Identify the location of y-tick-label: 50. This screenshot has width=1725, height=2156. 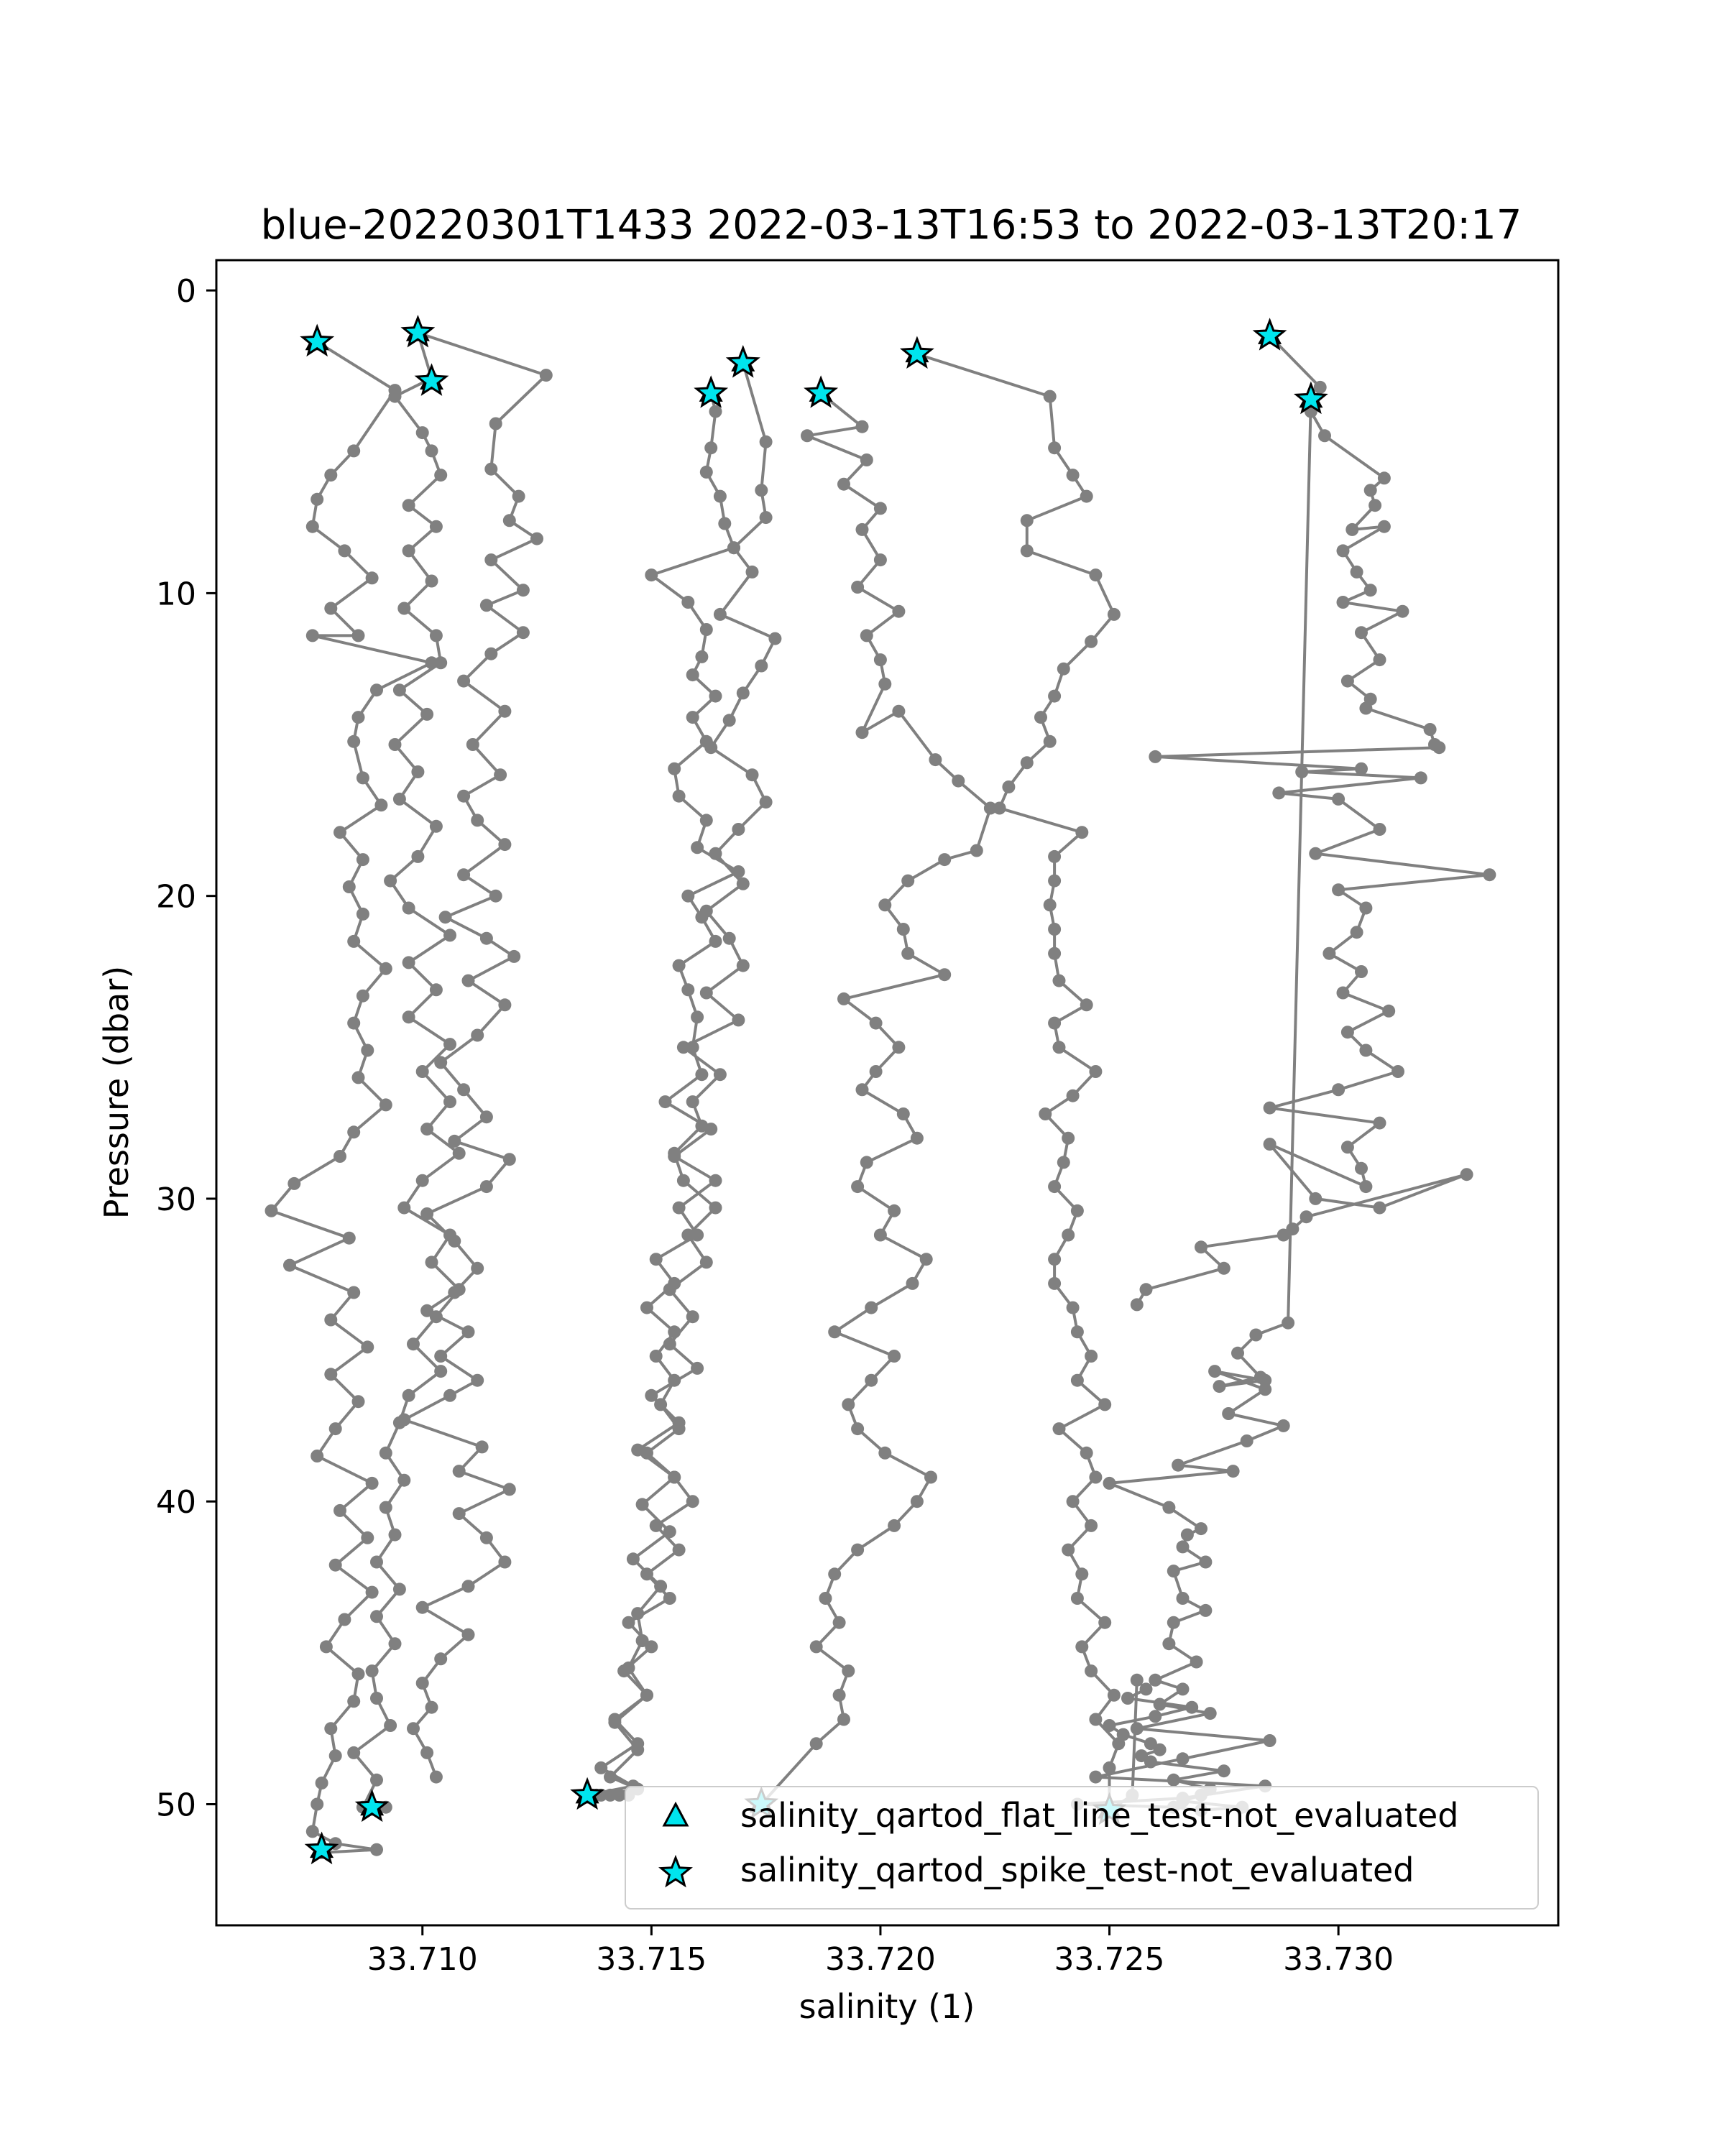
(176, 1805).